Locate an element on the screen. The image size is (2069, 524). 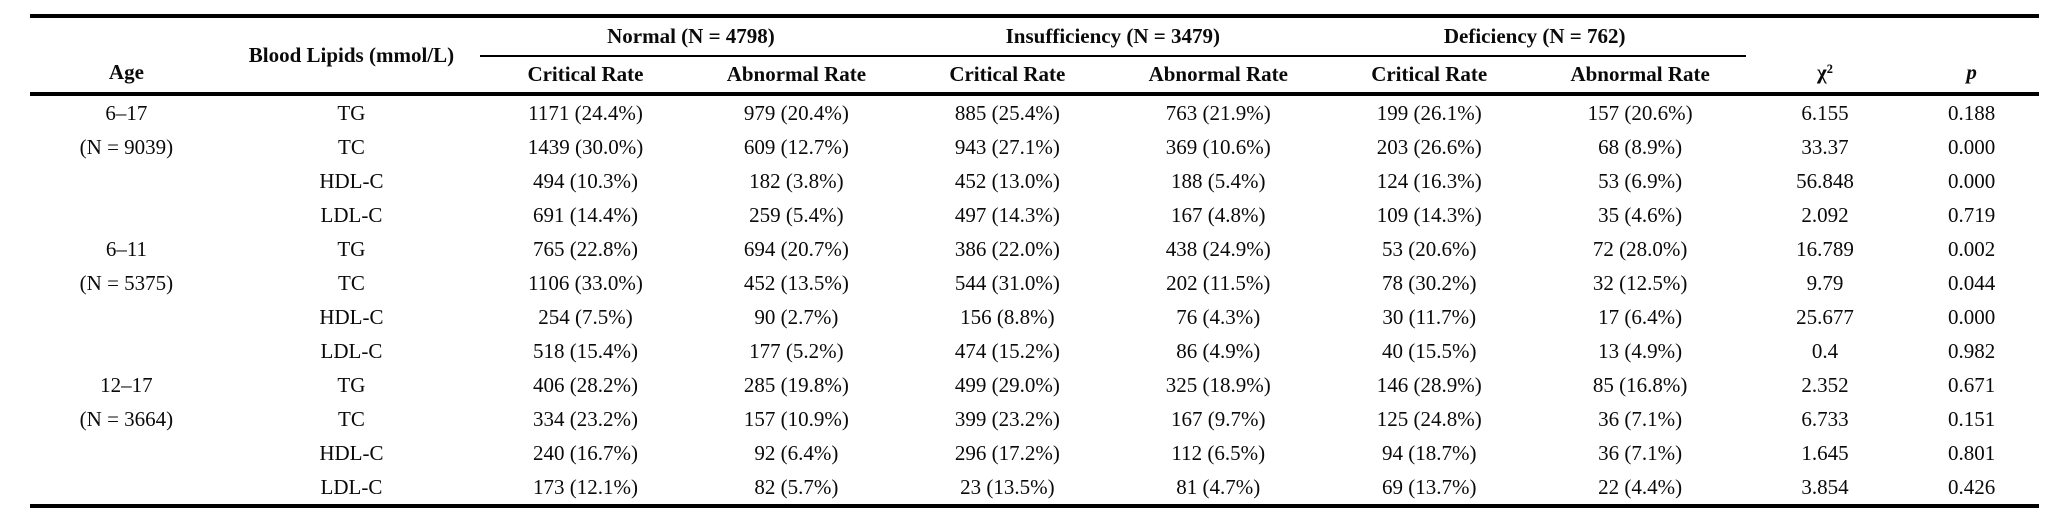
insufficiency-critical-rate-cell: 885 (25.4%) is located at coordinates (1007, 112).